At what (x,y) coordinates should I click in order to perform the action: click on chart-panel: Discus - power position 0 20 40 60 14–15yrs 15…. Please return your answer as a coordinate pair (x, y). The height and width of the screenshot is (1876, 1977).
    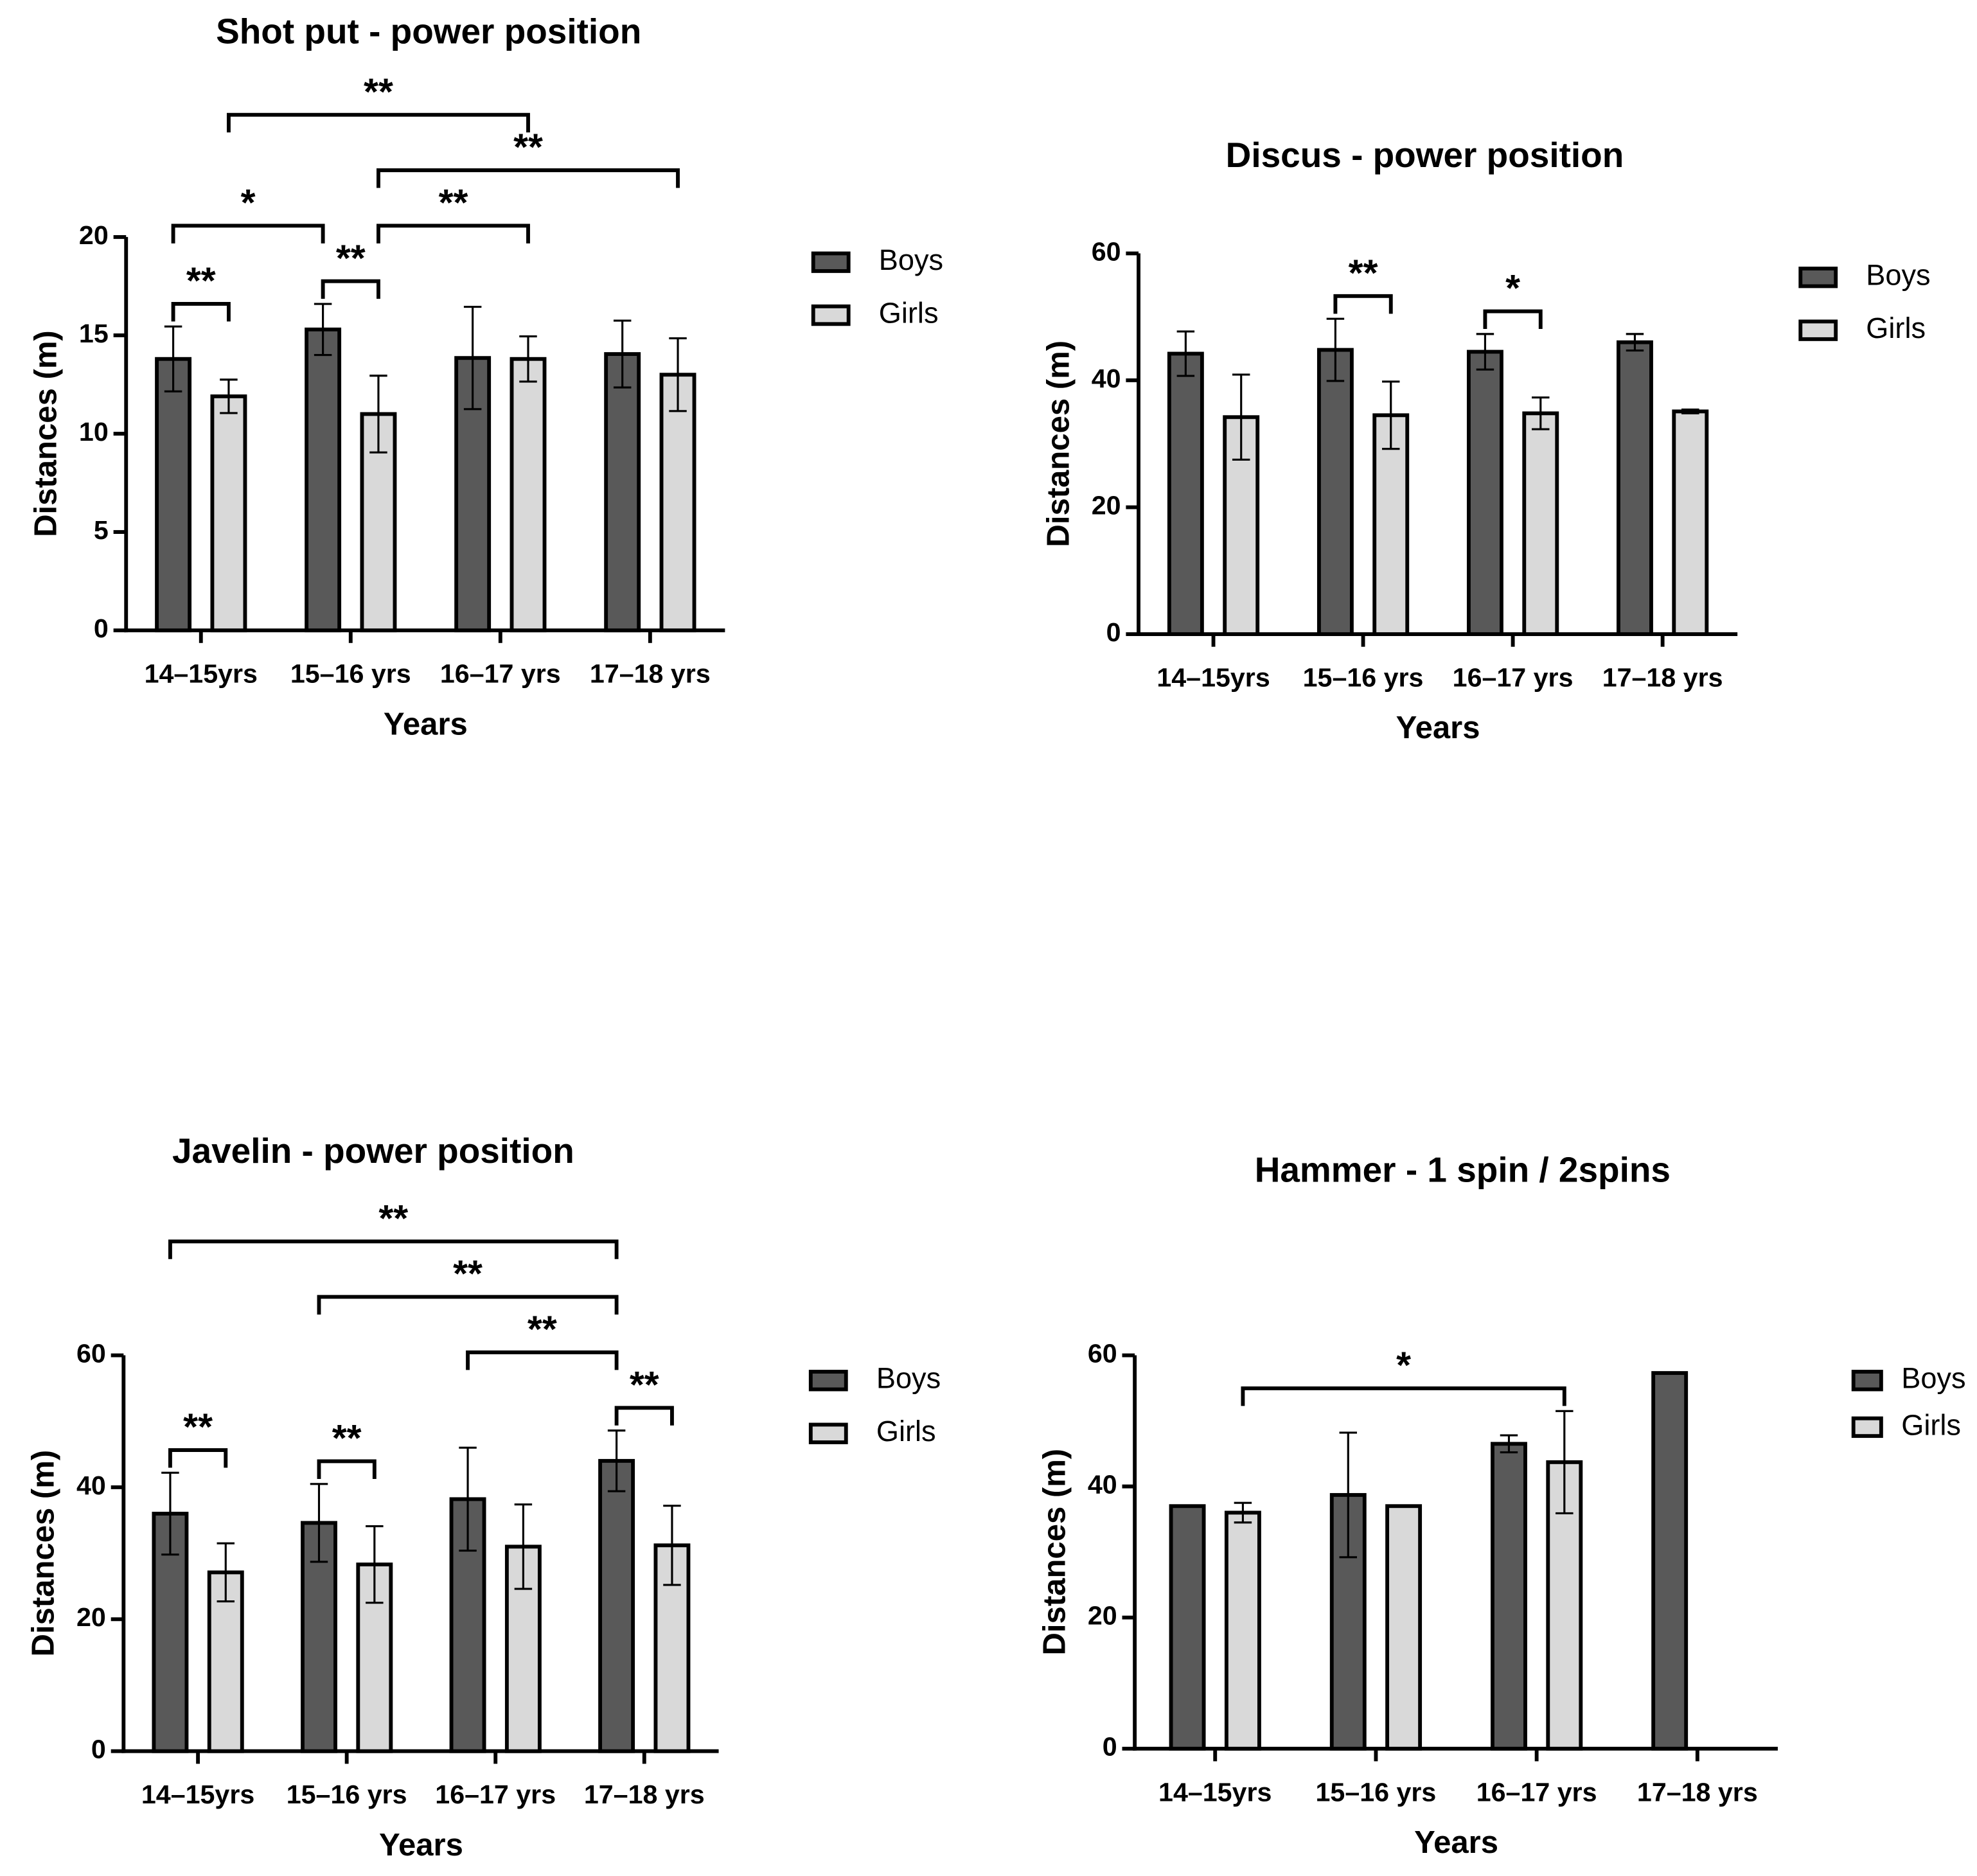
    Looking at the image, I should click on (1485, 440).